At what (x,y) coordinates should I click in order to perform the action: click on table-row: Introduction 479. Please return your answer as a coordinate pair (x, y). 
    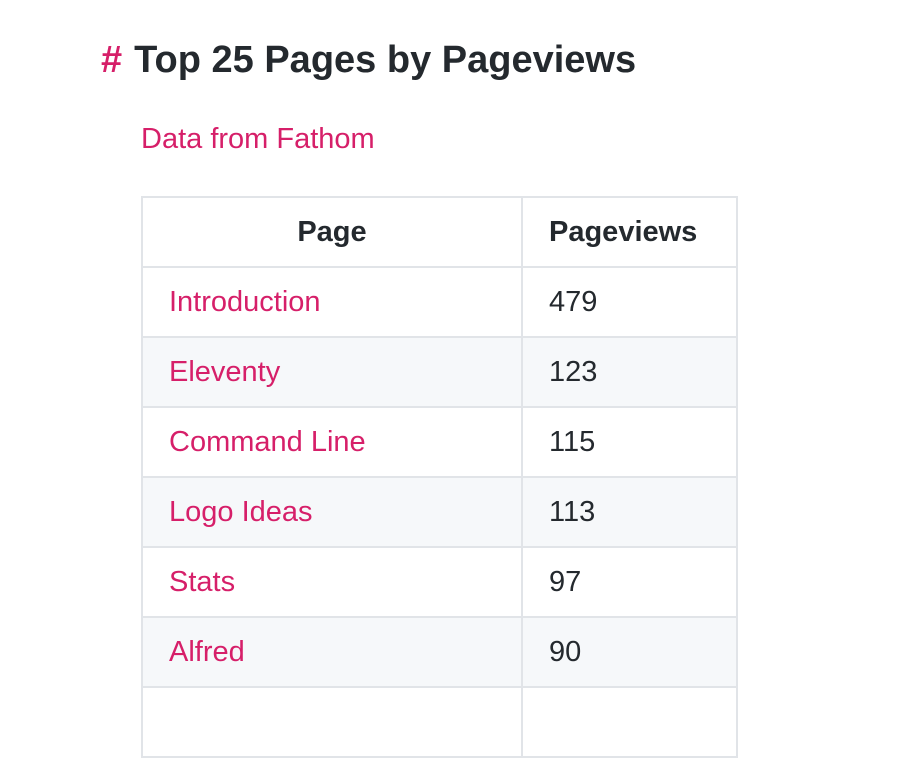
    Looking at the image, I should click on (439, 302).